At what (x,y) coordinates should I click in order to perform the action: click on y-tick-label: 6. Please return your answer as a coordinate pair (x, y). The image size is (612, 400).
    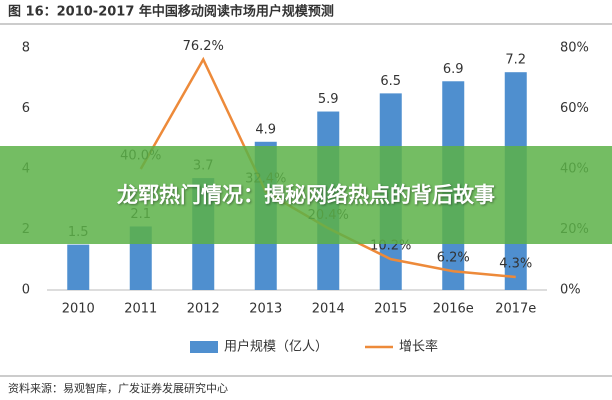
    Looking at the image, I should click on (26, 108).